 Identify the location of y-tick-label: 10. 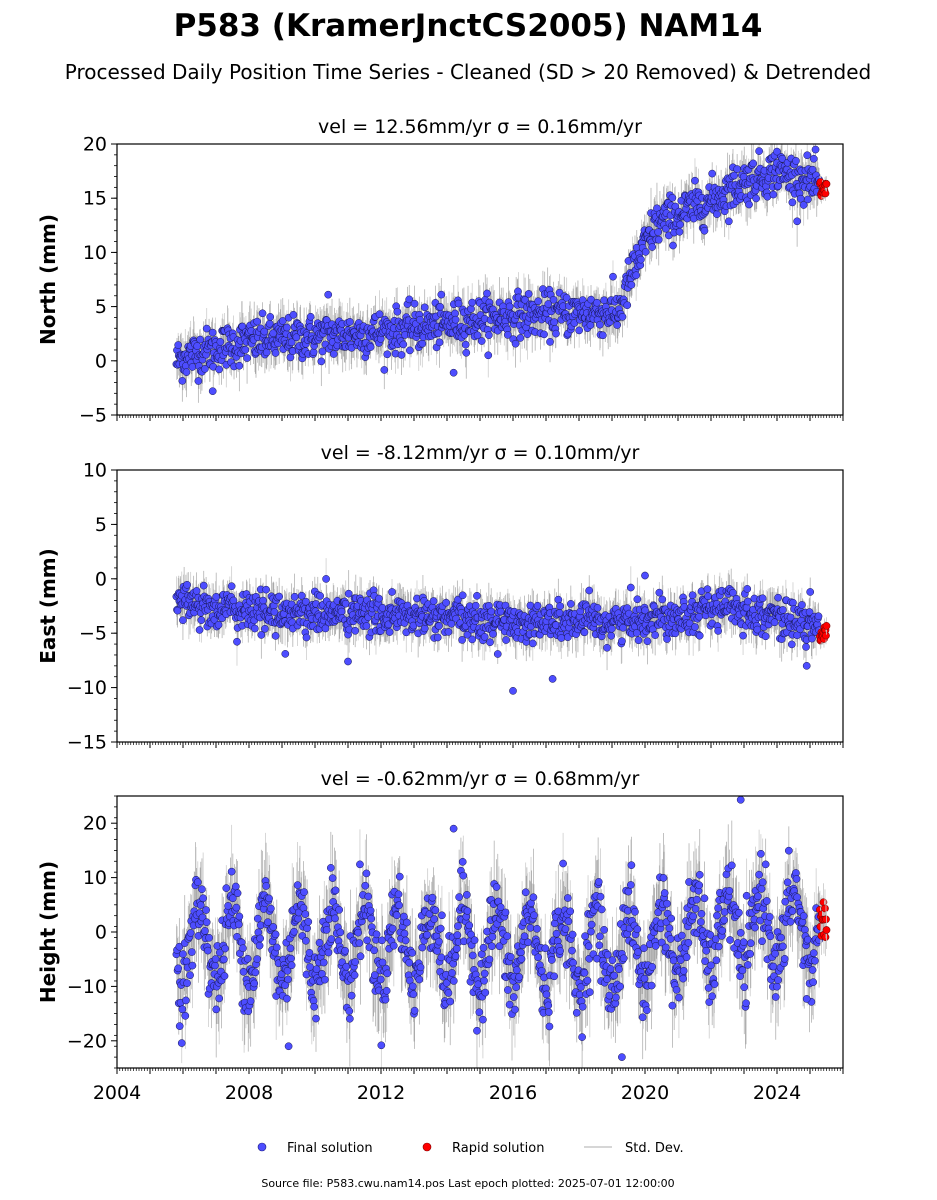
(95, 253).